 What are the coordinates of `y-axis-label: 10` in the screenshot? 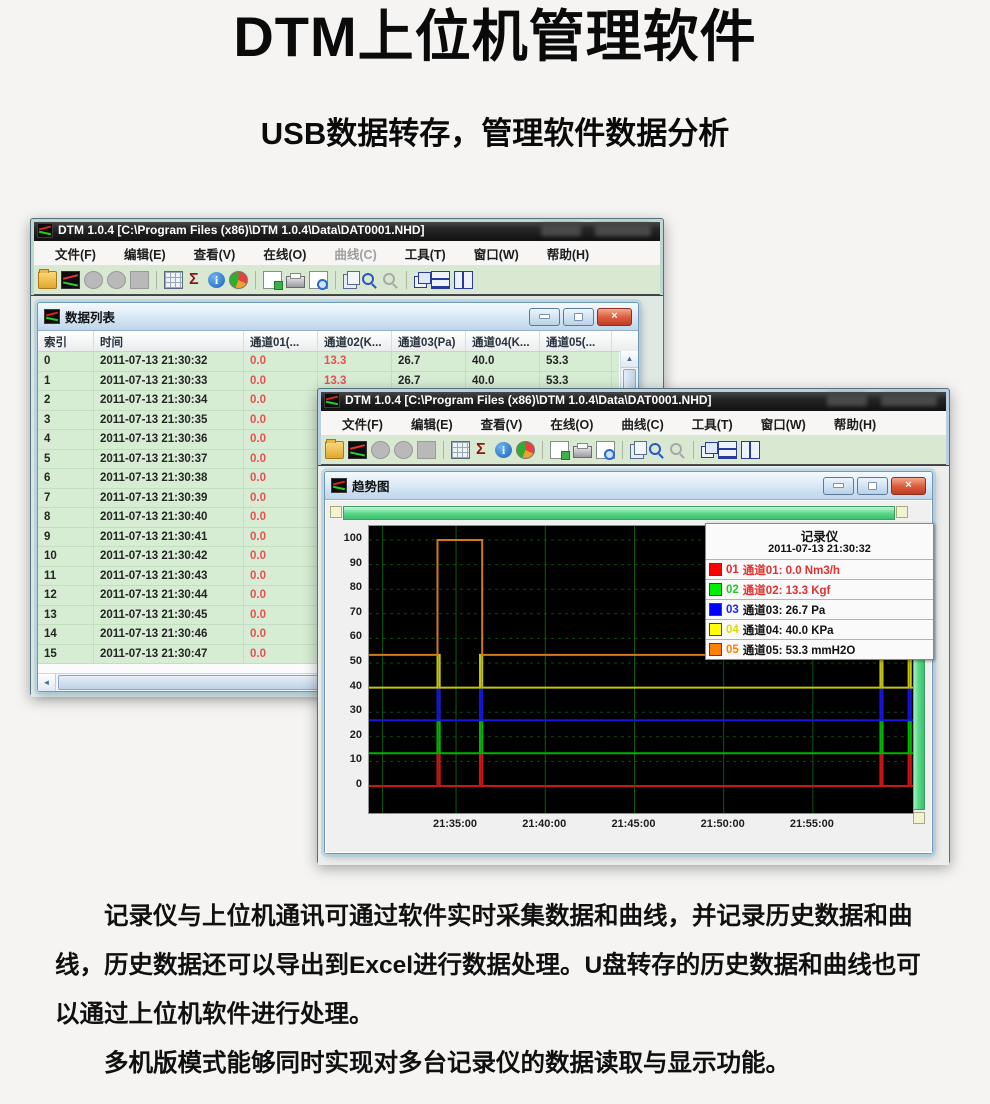 It's located at (355, 759).